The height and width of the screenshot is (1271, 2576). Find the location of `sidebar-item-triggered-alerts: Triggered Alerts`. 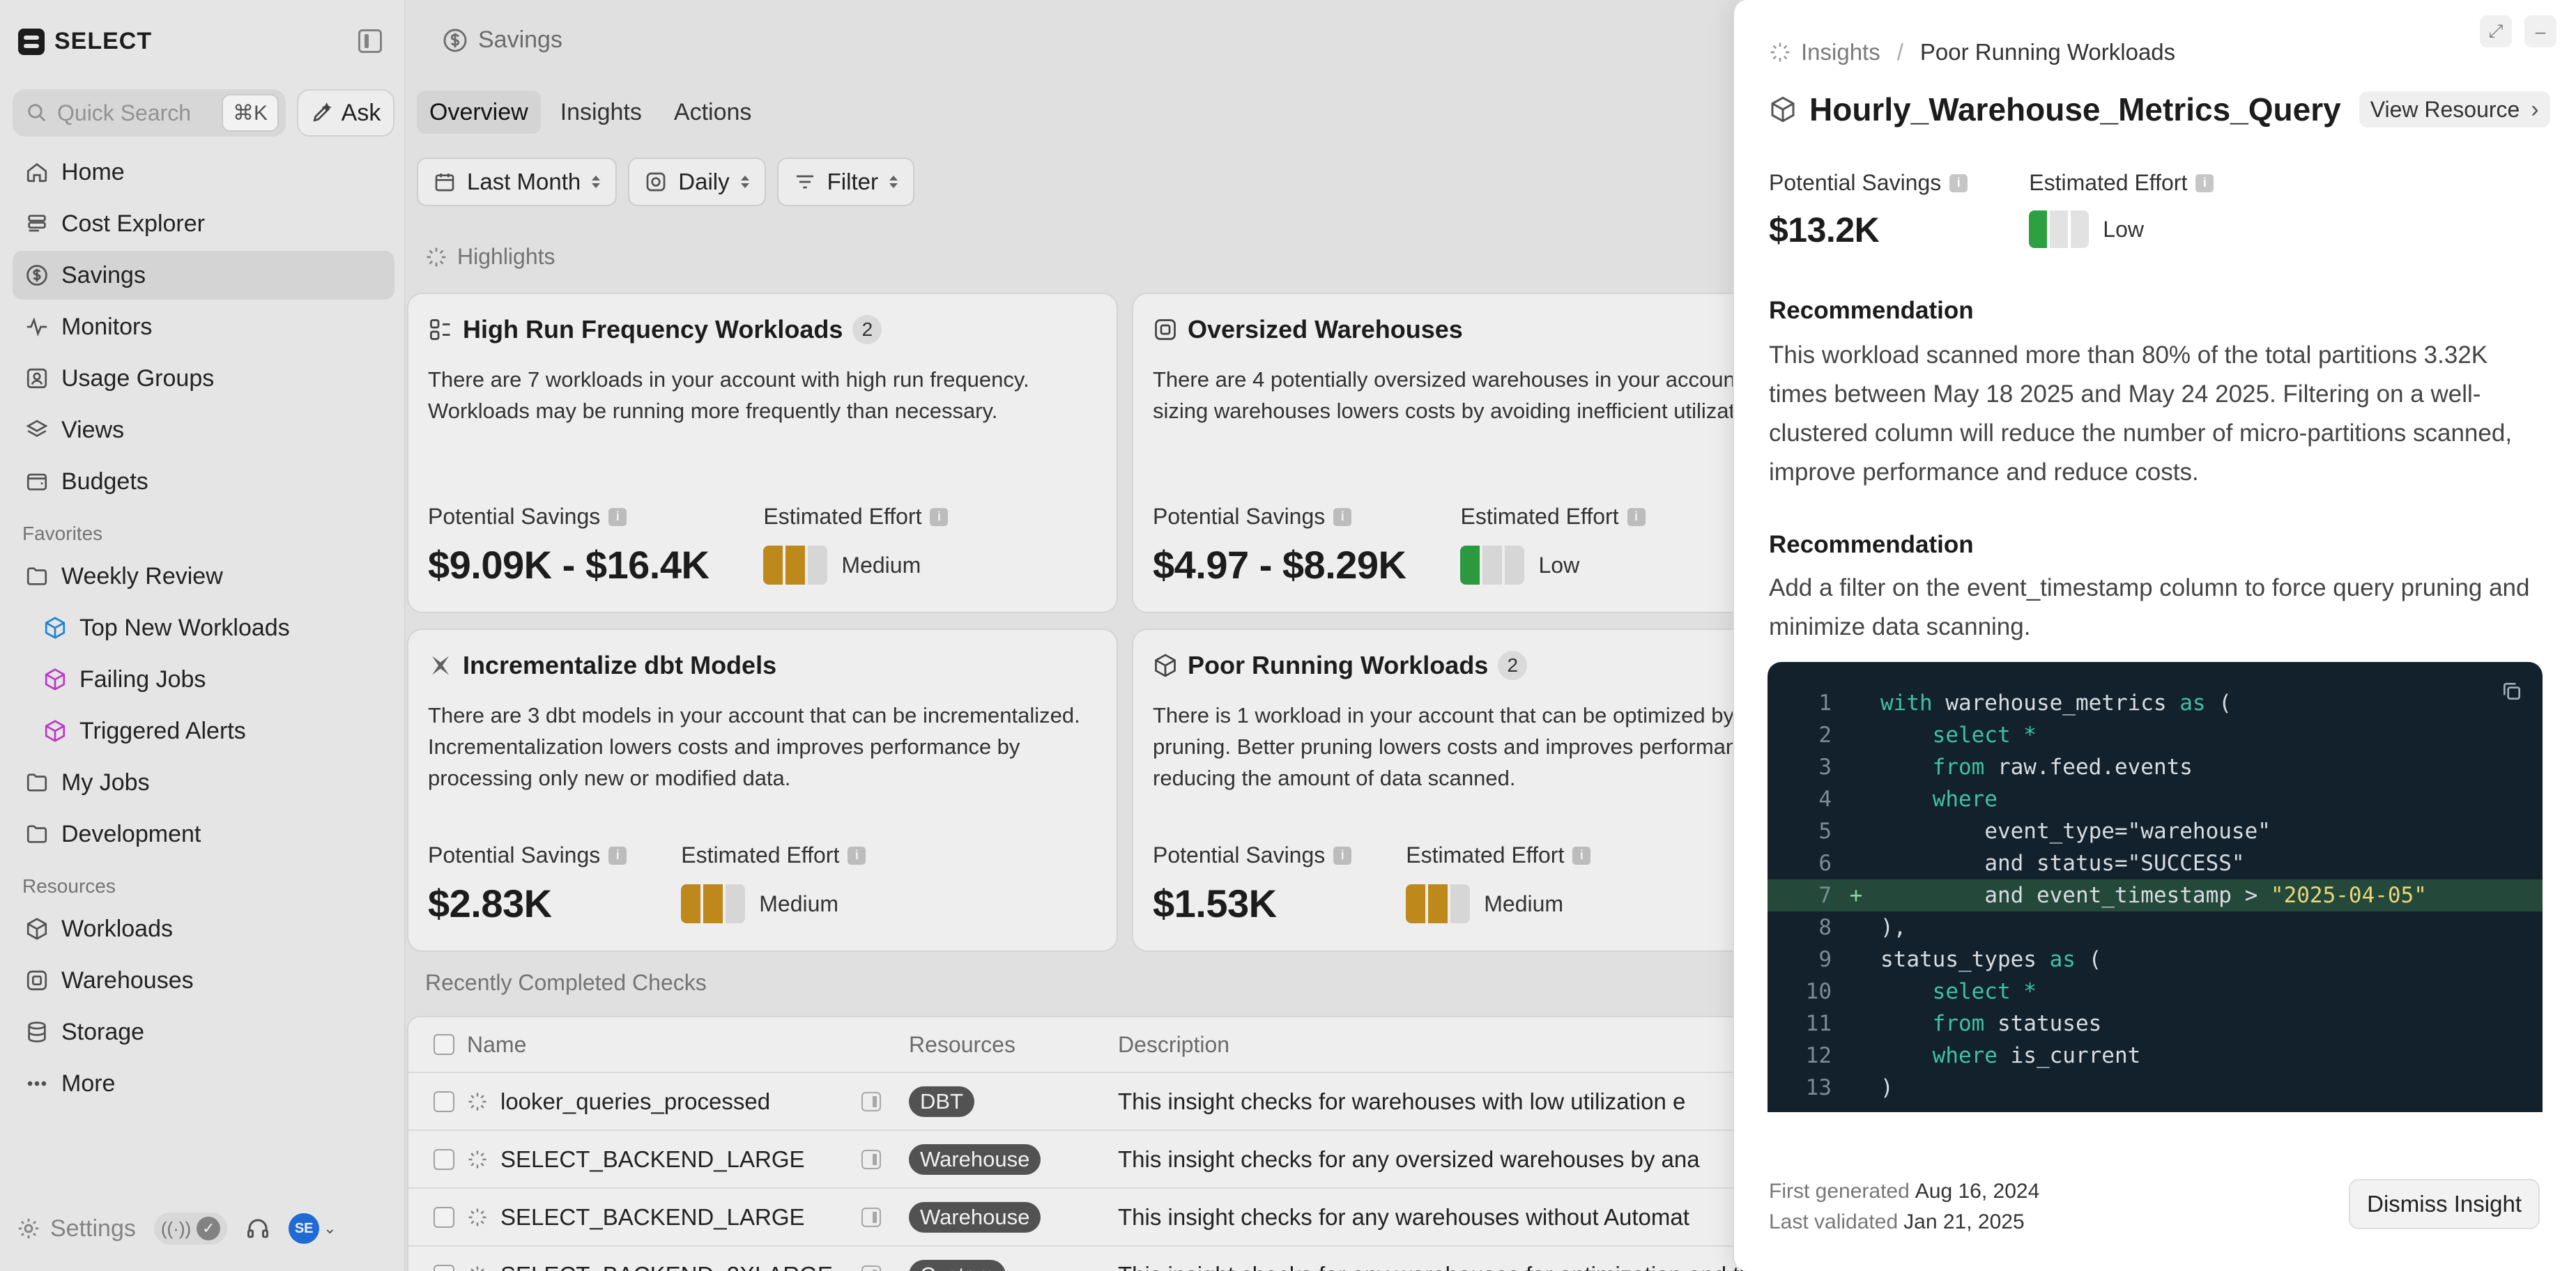

sidebar-item-triggered-alerts: Triggered Alerts is located at coordinates (203, 731).